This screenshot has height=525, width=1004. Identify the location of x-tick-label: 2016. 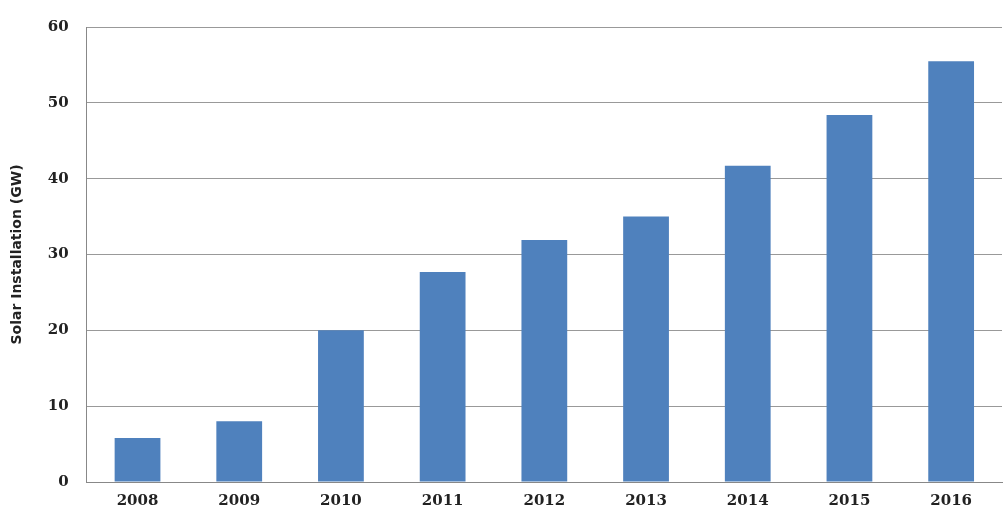
(951, 499).